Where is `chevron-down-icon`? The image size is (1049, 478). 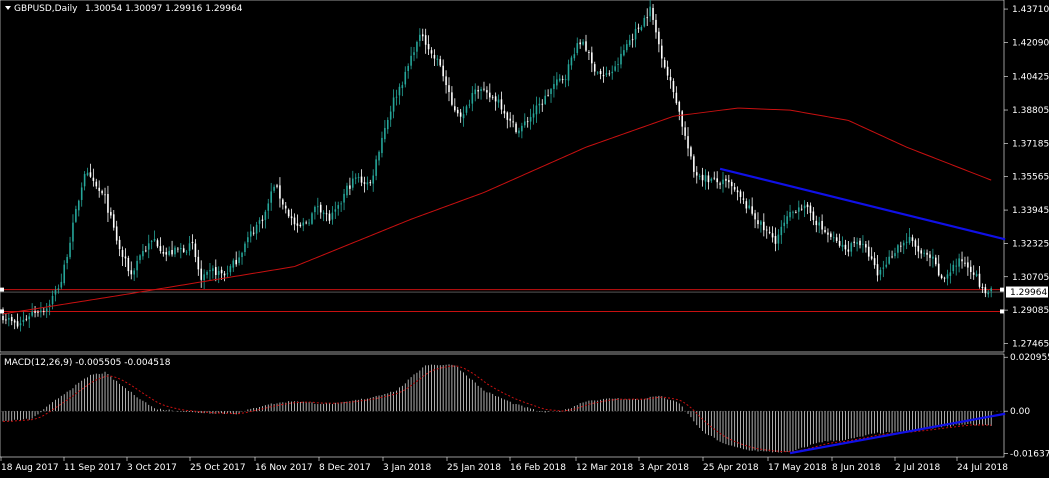 chevron-down-icon is located at coordinates (8, 8).